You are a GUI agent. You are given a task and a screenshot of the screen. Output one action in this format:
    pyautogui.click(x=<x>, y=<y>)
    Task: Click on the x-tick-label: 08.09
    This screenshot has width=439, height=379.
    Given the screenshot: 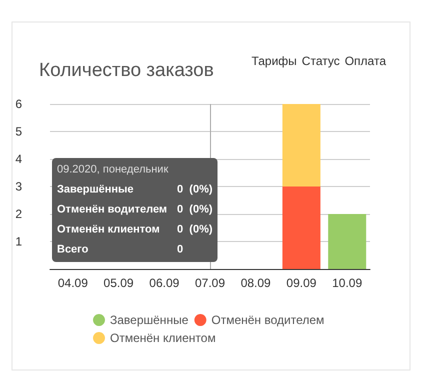 What is the action you would take?
    pyautogui.click(x=256, y=283)
    